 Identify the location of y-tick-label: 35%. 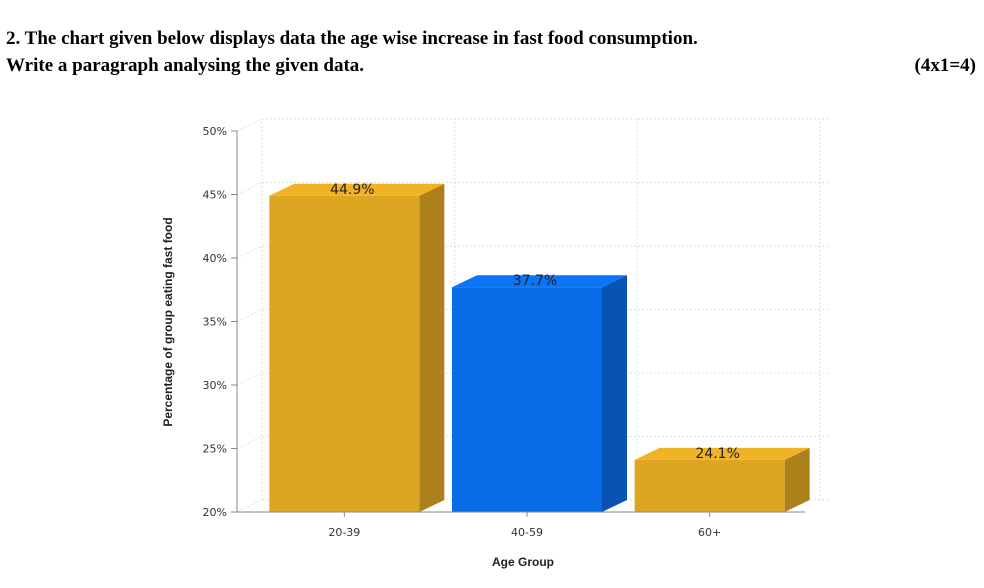
(215, 322).